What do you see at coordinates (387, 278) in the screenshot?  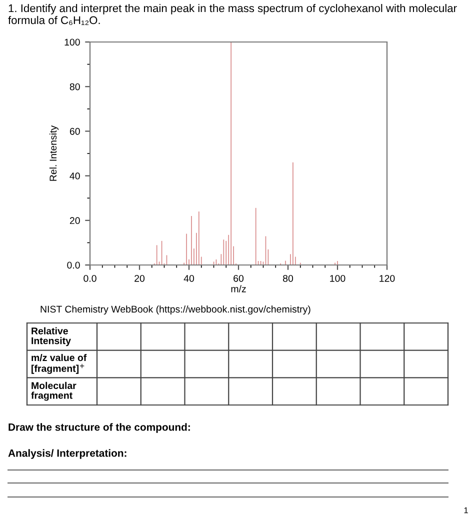 I see `x-tick-label: 120` at bounding box center [387, 278].